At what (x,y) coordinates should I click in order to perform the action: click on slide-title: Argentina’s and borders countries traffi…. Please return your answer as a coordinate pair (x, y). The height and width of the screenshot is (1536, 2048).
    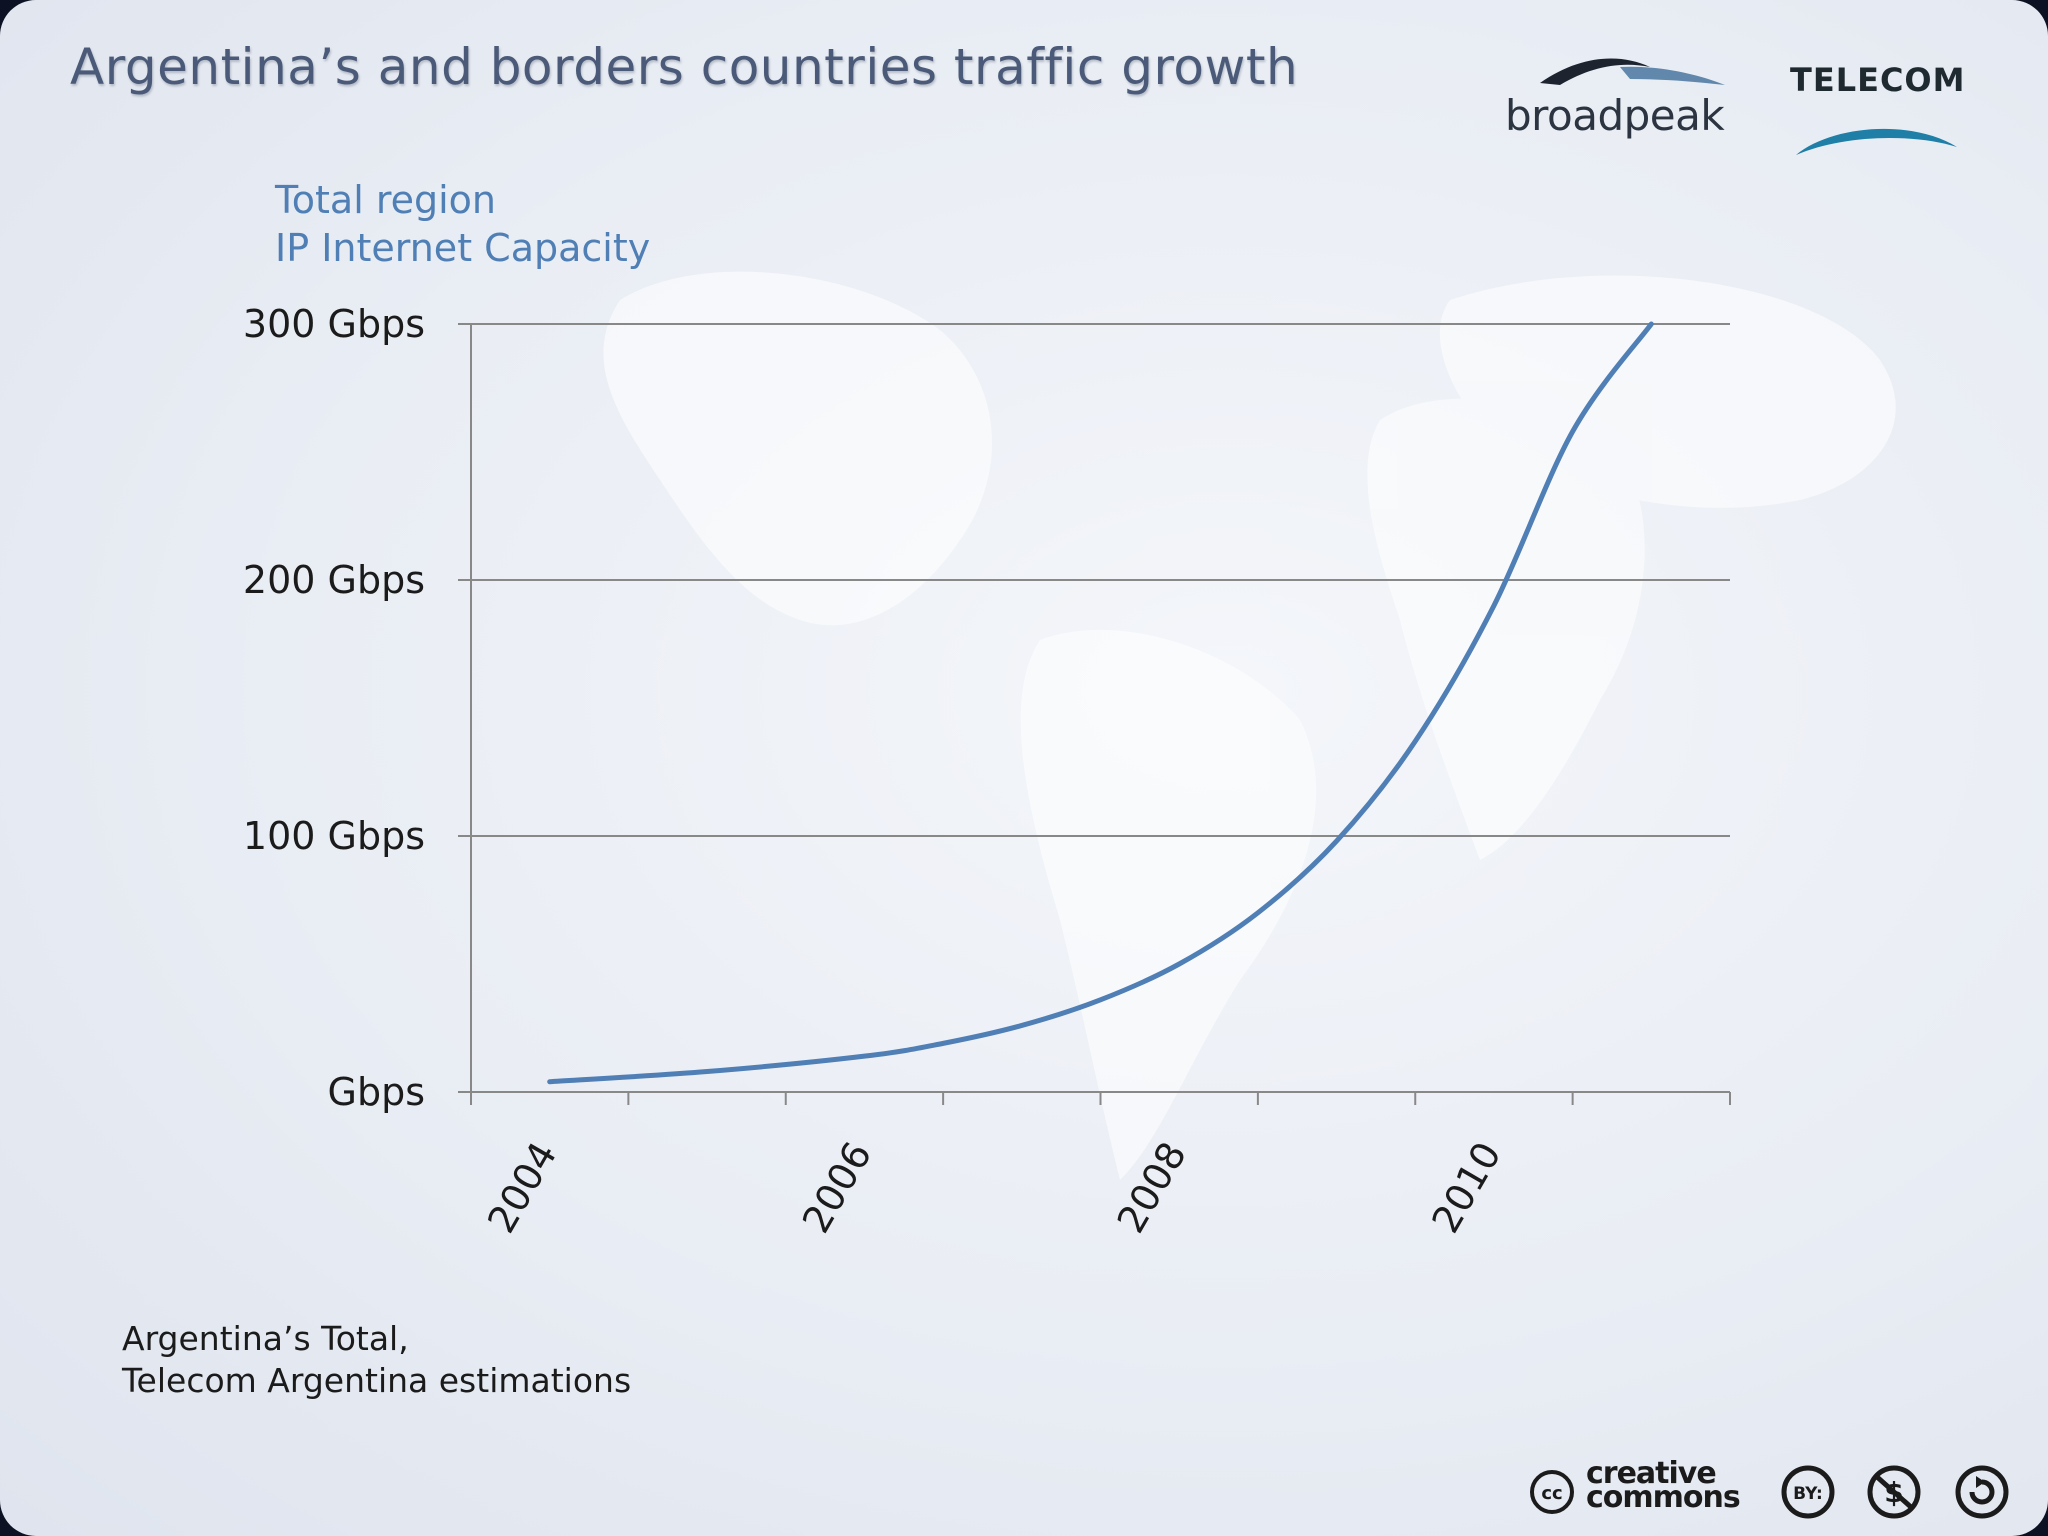
    Looking at the image, I should click on (684, 67).